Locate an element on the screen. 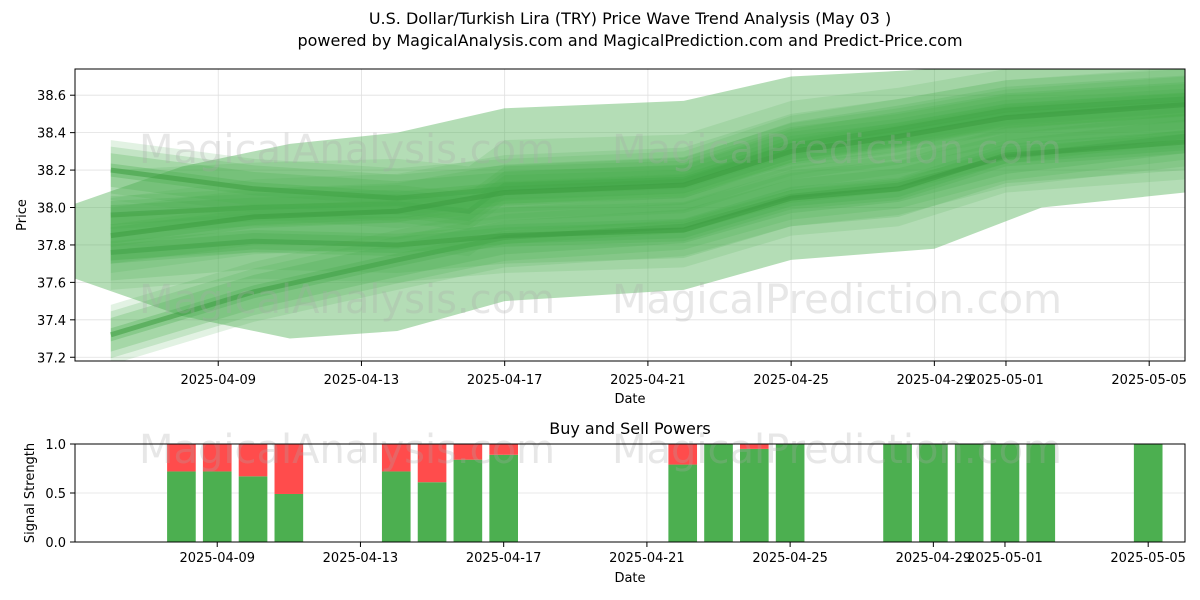 This screenshot has height=600, width=1200. signal-watermark: MagicalAnalysis.com is located at coordinates (347, 450).